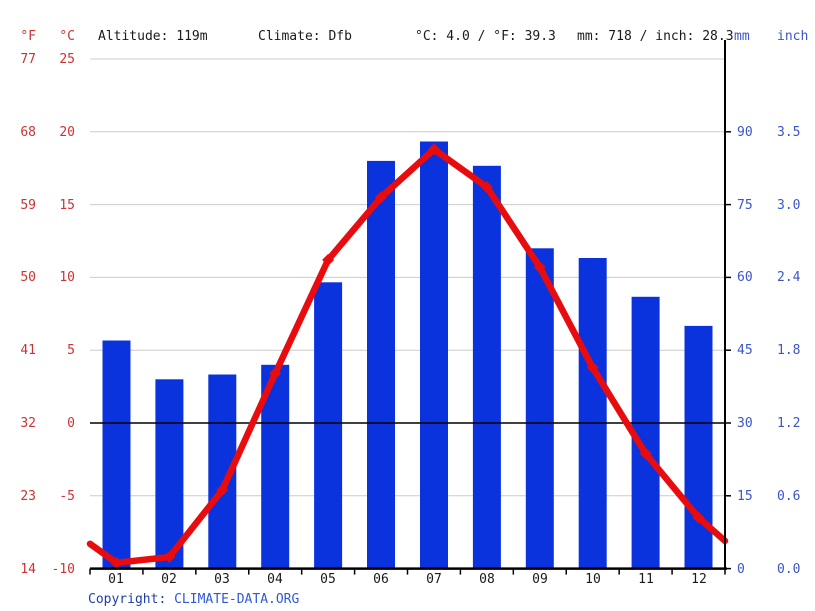  I want to click on month-label: 05, so click(328, 579).